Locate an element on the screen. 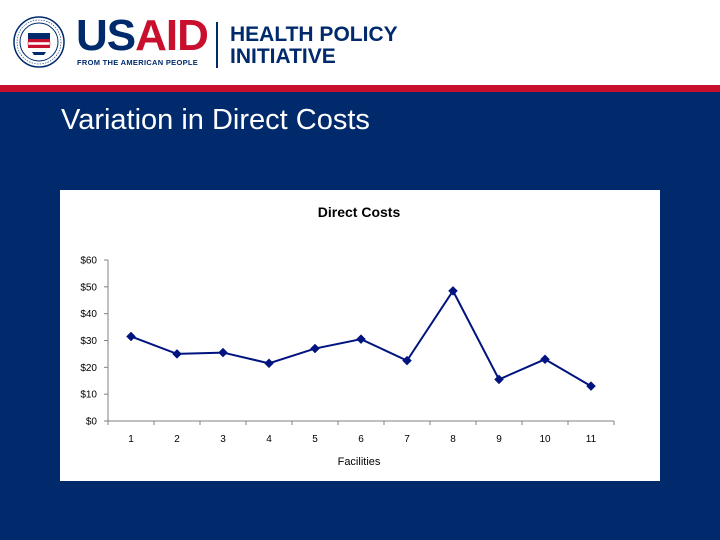 The image size is (720, 540). program-name: HEALTH POLICY INITIATIVE is located at coordinates (314, 46).